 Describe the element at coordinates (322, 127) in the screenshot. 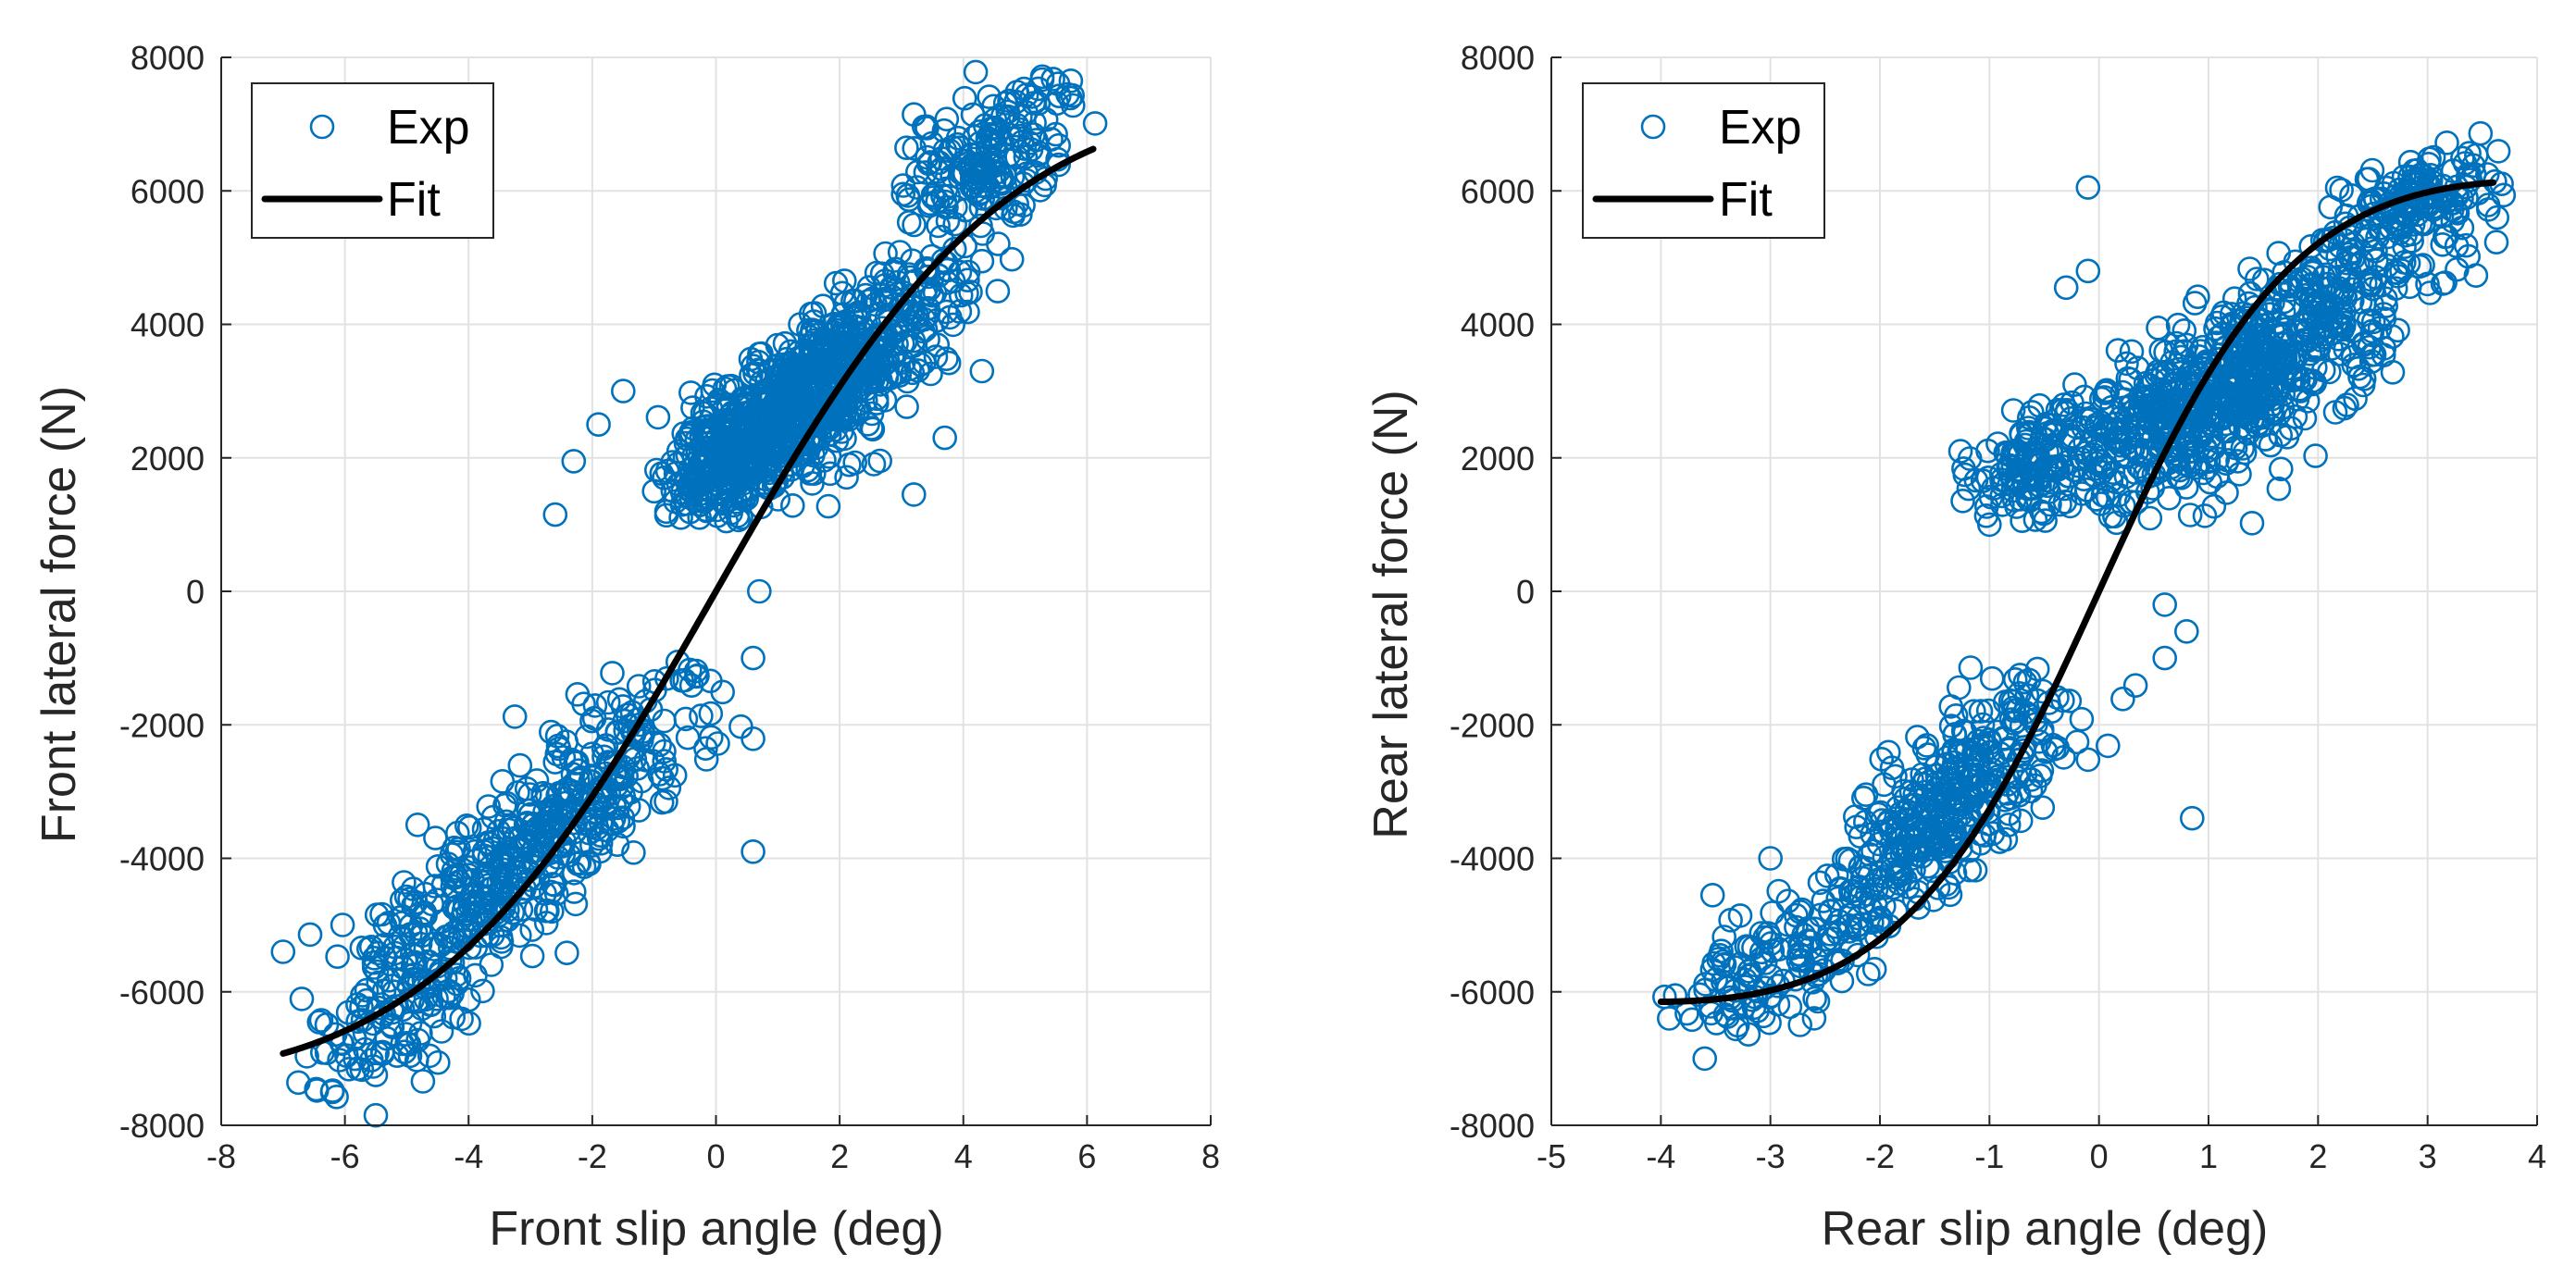

I see `front-legend-exp-marker` at that location.